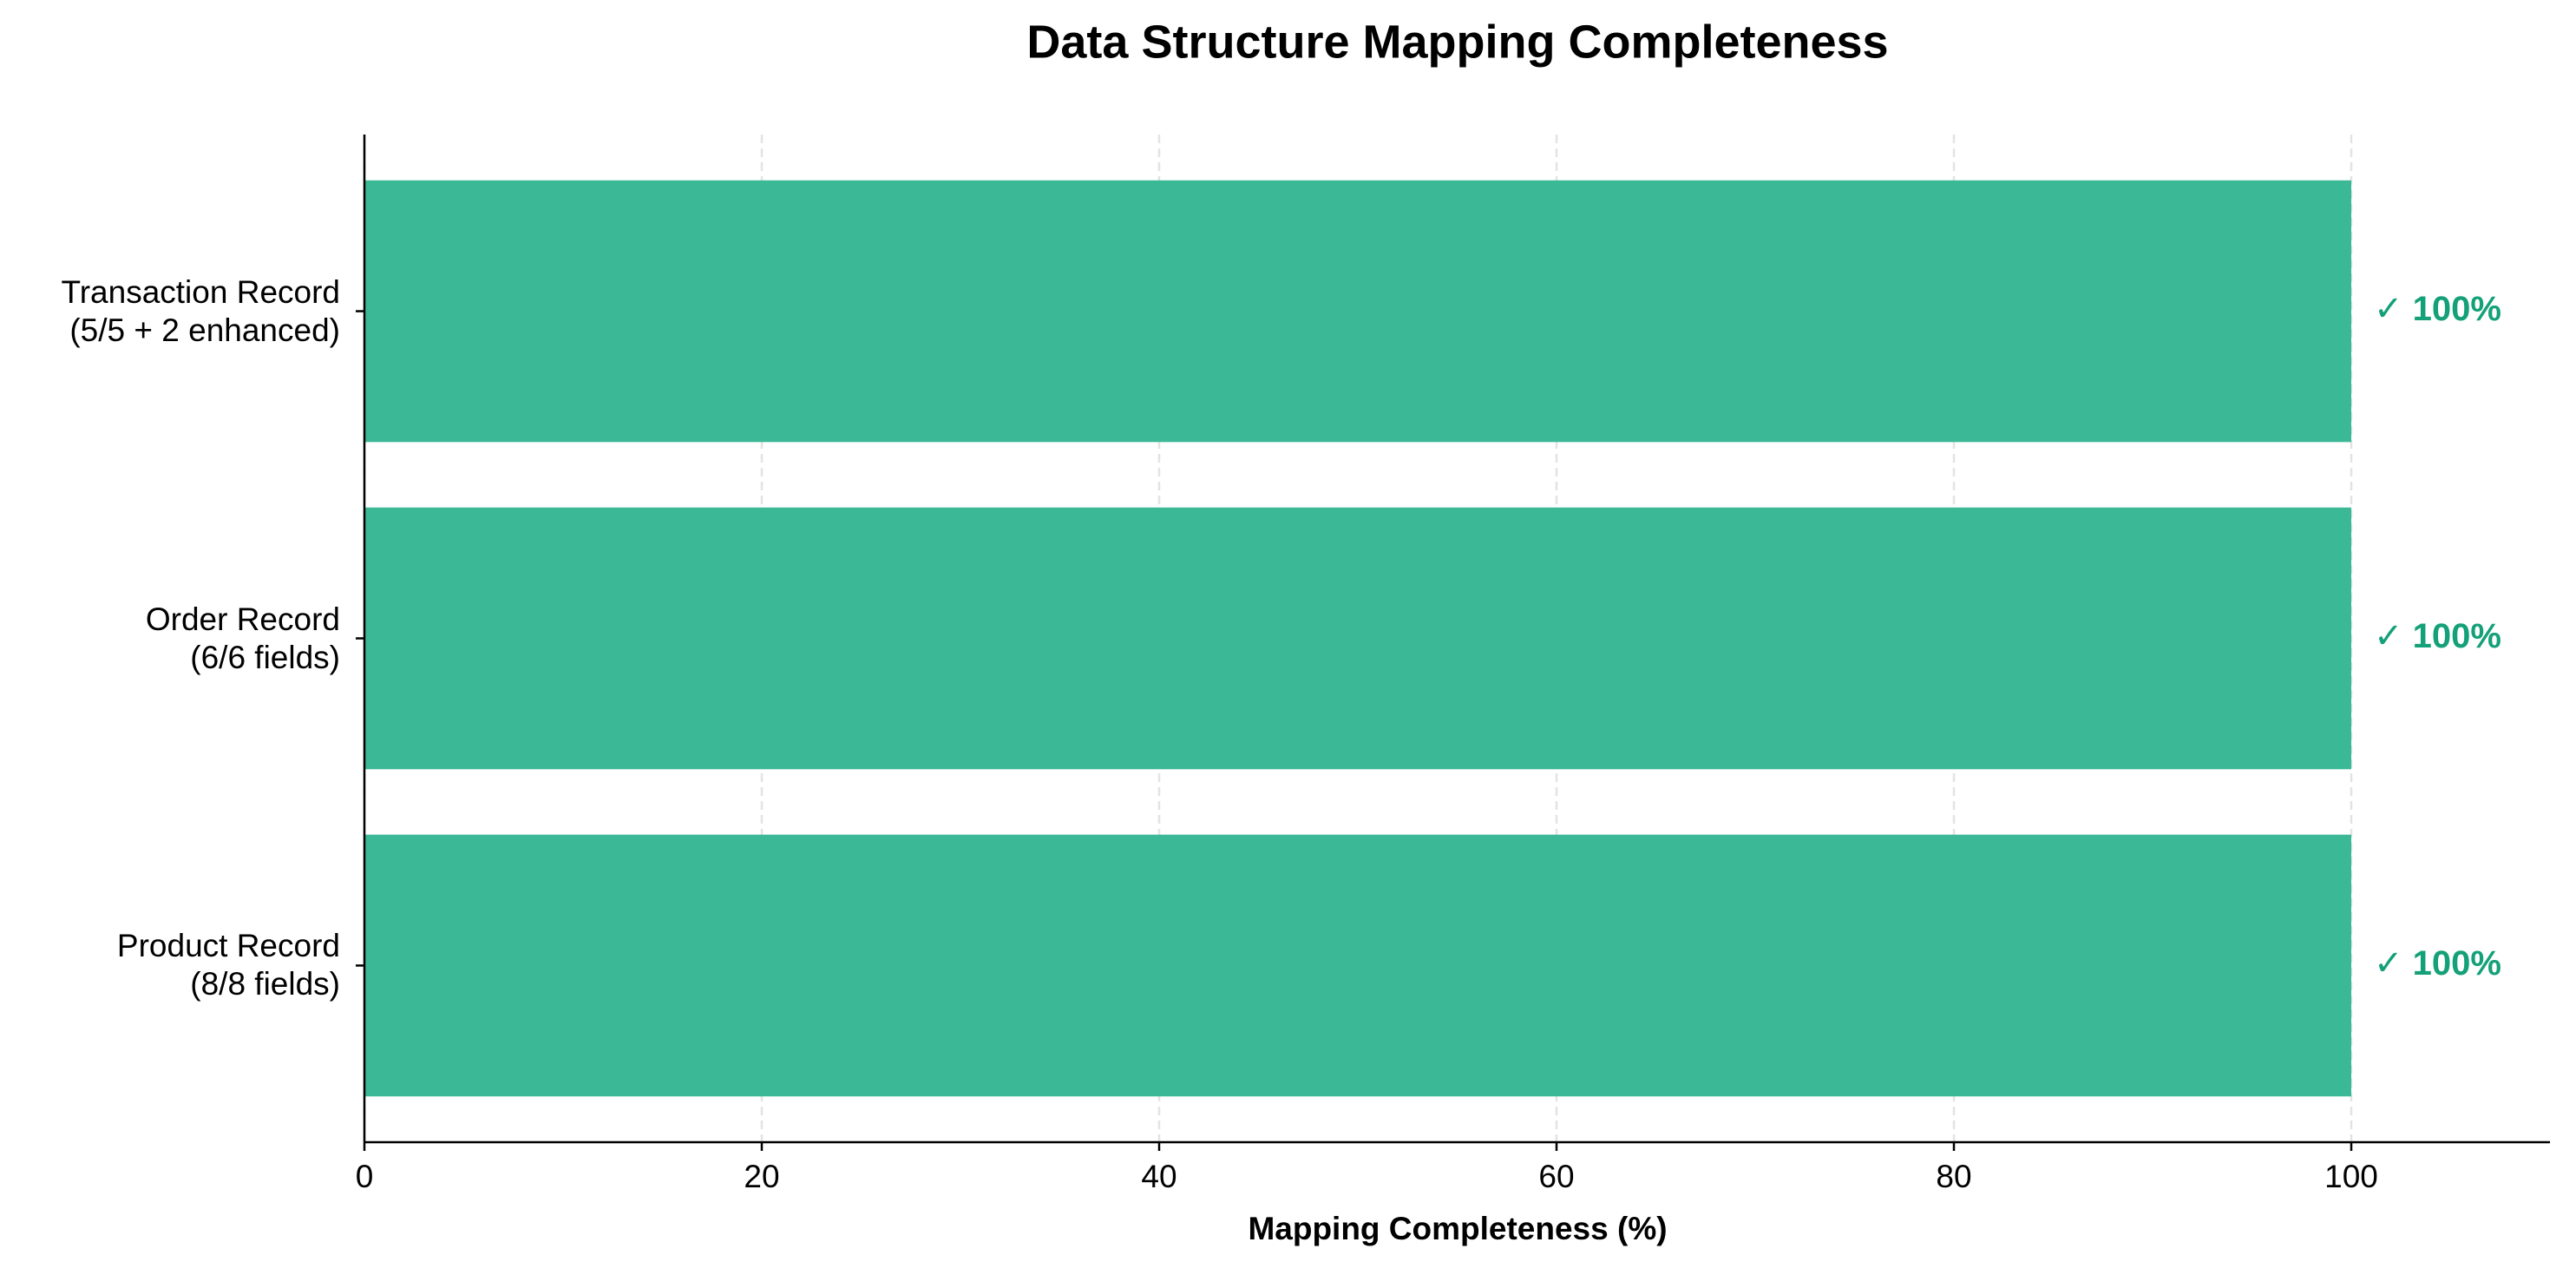 This screenshot has width=2576, height=1275. I want to click on x-tick-label: 60, so click(1556, 1176).